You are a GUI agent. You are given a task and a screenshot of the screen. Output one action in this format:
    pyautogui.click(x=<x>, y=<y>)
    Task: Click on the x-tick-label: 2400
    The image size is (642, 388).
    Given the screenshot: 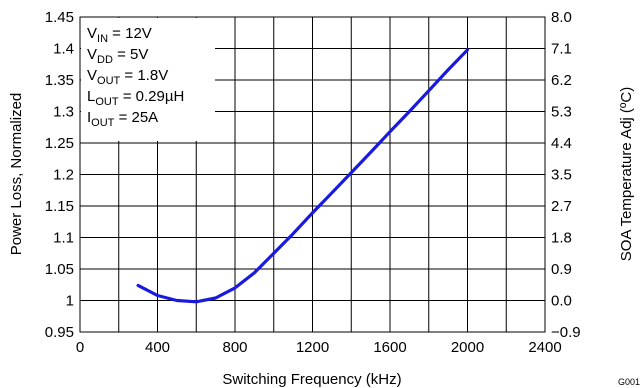 What is the action you would take?
    pyautogui.click(x=544, y=347)
    